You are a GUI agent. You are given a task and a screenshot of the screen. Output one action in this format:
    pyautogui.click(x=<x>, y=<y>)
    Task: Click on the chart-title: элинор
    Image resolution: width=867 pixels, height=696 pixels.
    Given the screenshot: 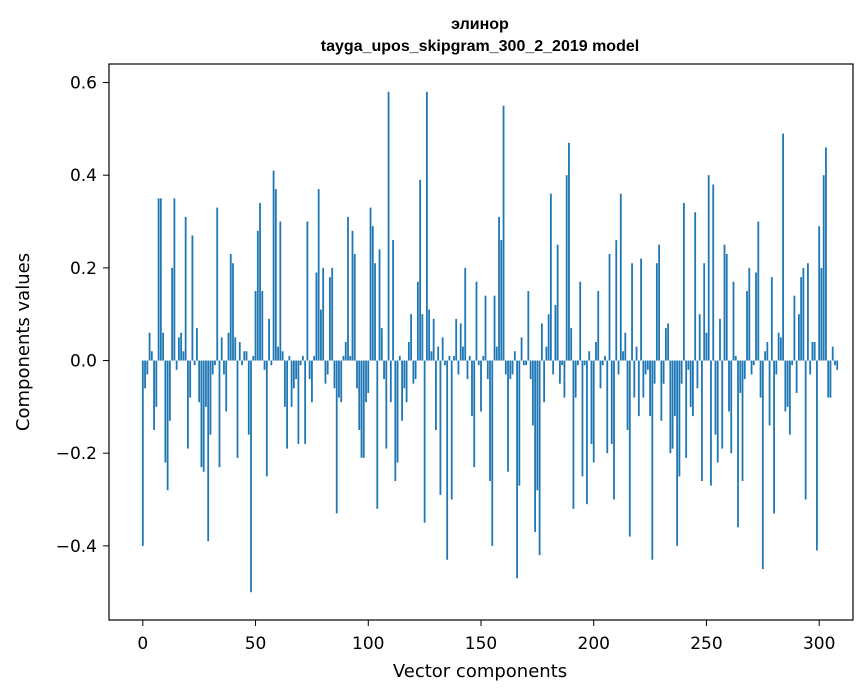 What is the action you would take?
    pyautogui.click(x=480, y=24)
    